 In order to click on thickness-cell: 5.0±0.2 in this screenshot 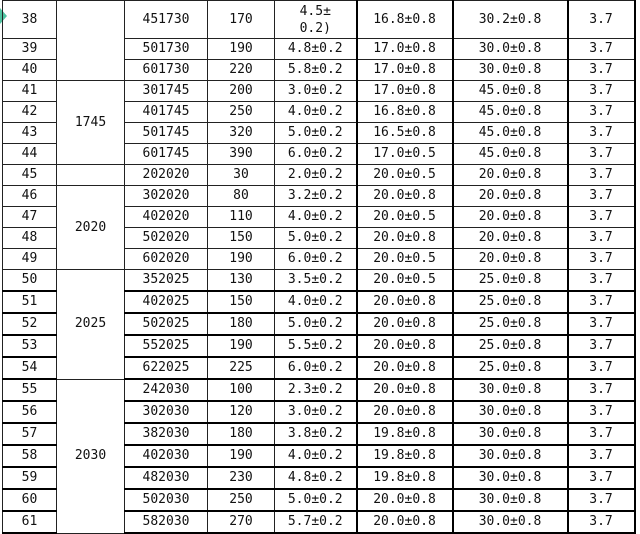, I will do `click(316, 324)`.